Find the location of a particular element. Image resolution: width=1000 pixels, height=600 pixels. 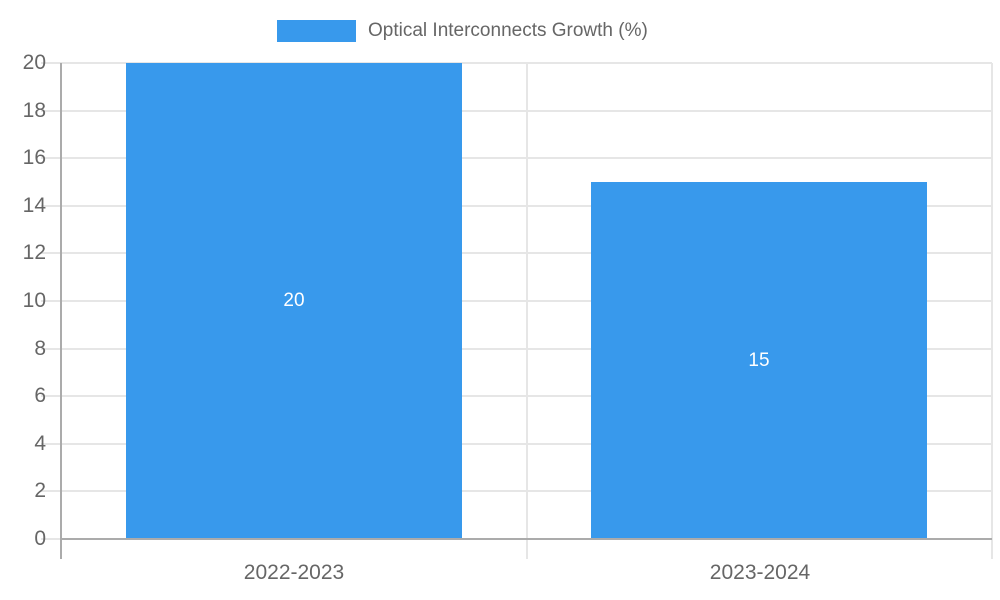

x-axis-tick-label: 2023-2024 is located at coordinates (760, 572).